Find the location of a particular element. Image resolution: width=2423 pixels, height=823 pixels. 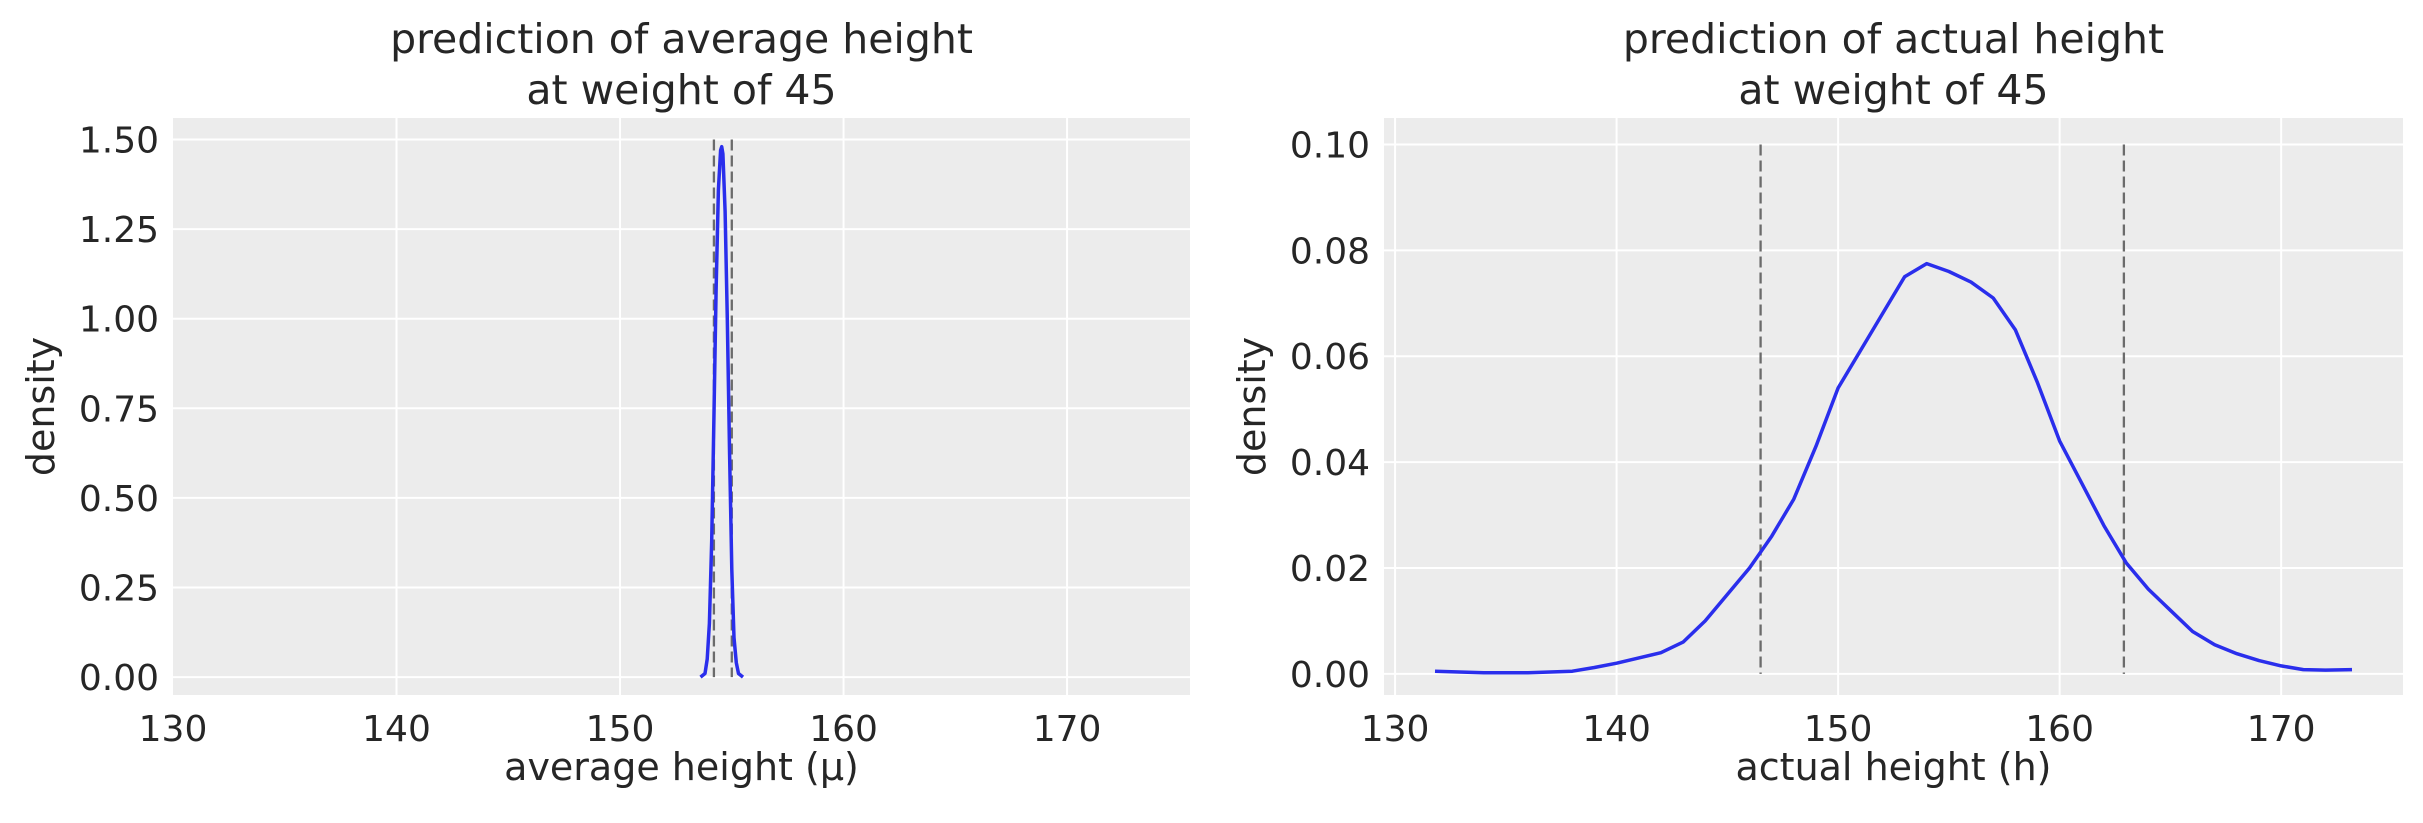

y-tick-label: 0.50 is located at coordinates (119, 499).